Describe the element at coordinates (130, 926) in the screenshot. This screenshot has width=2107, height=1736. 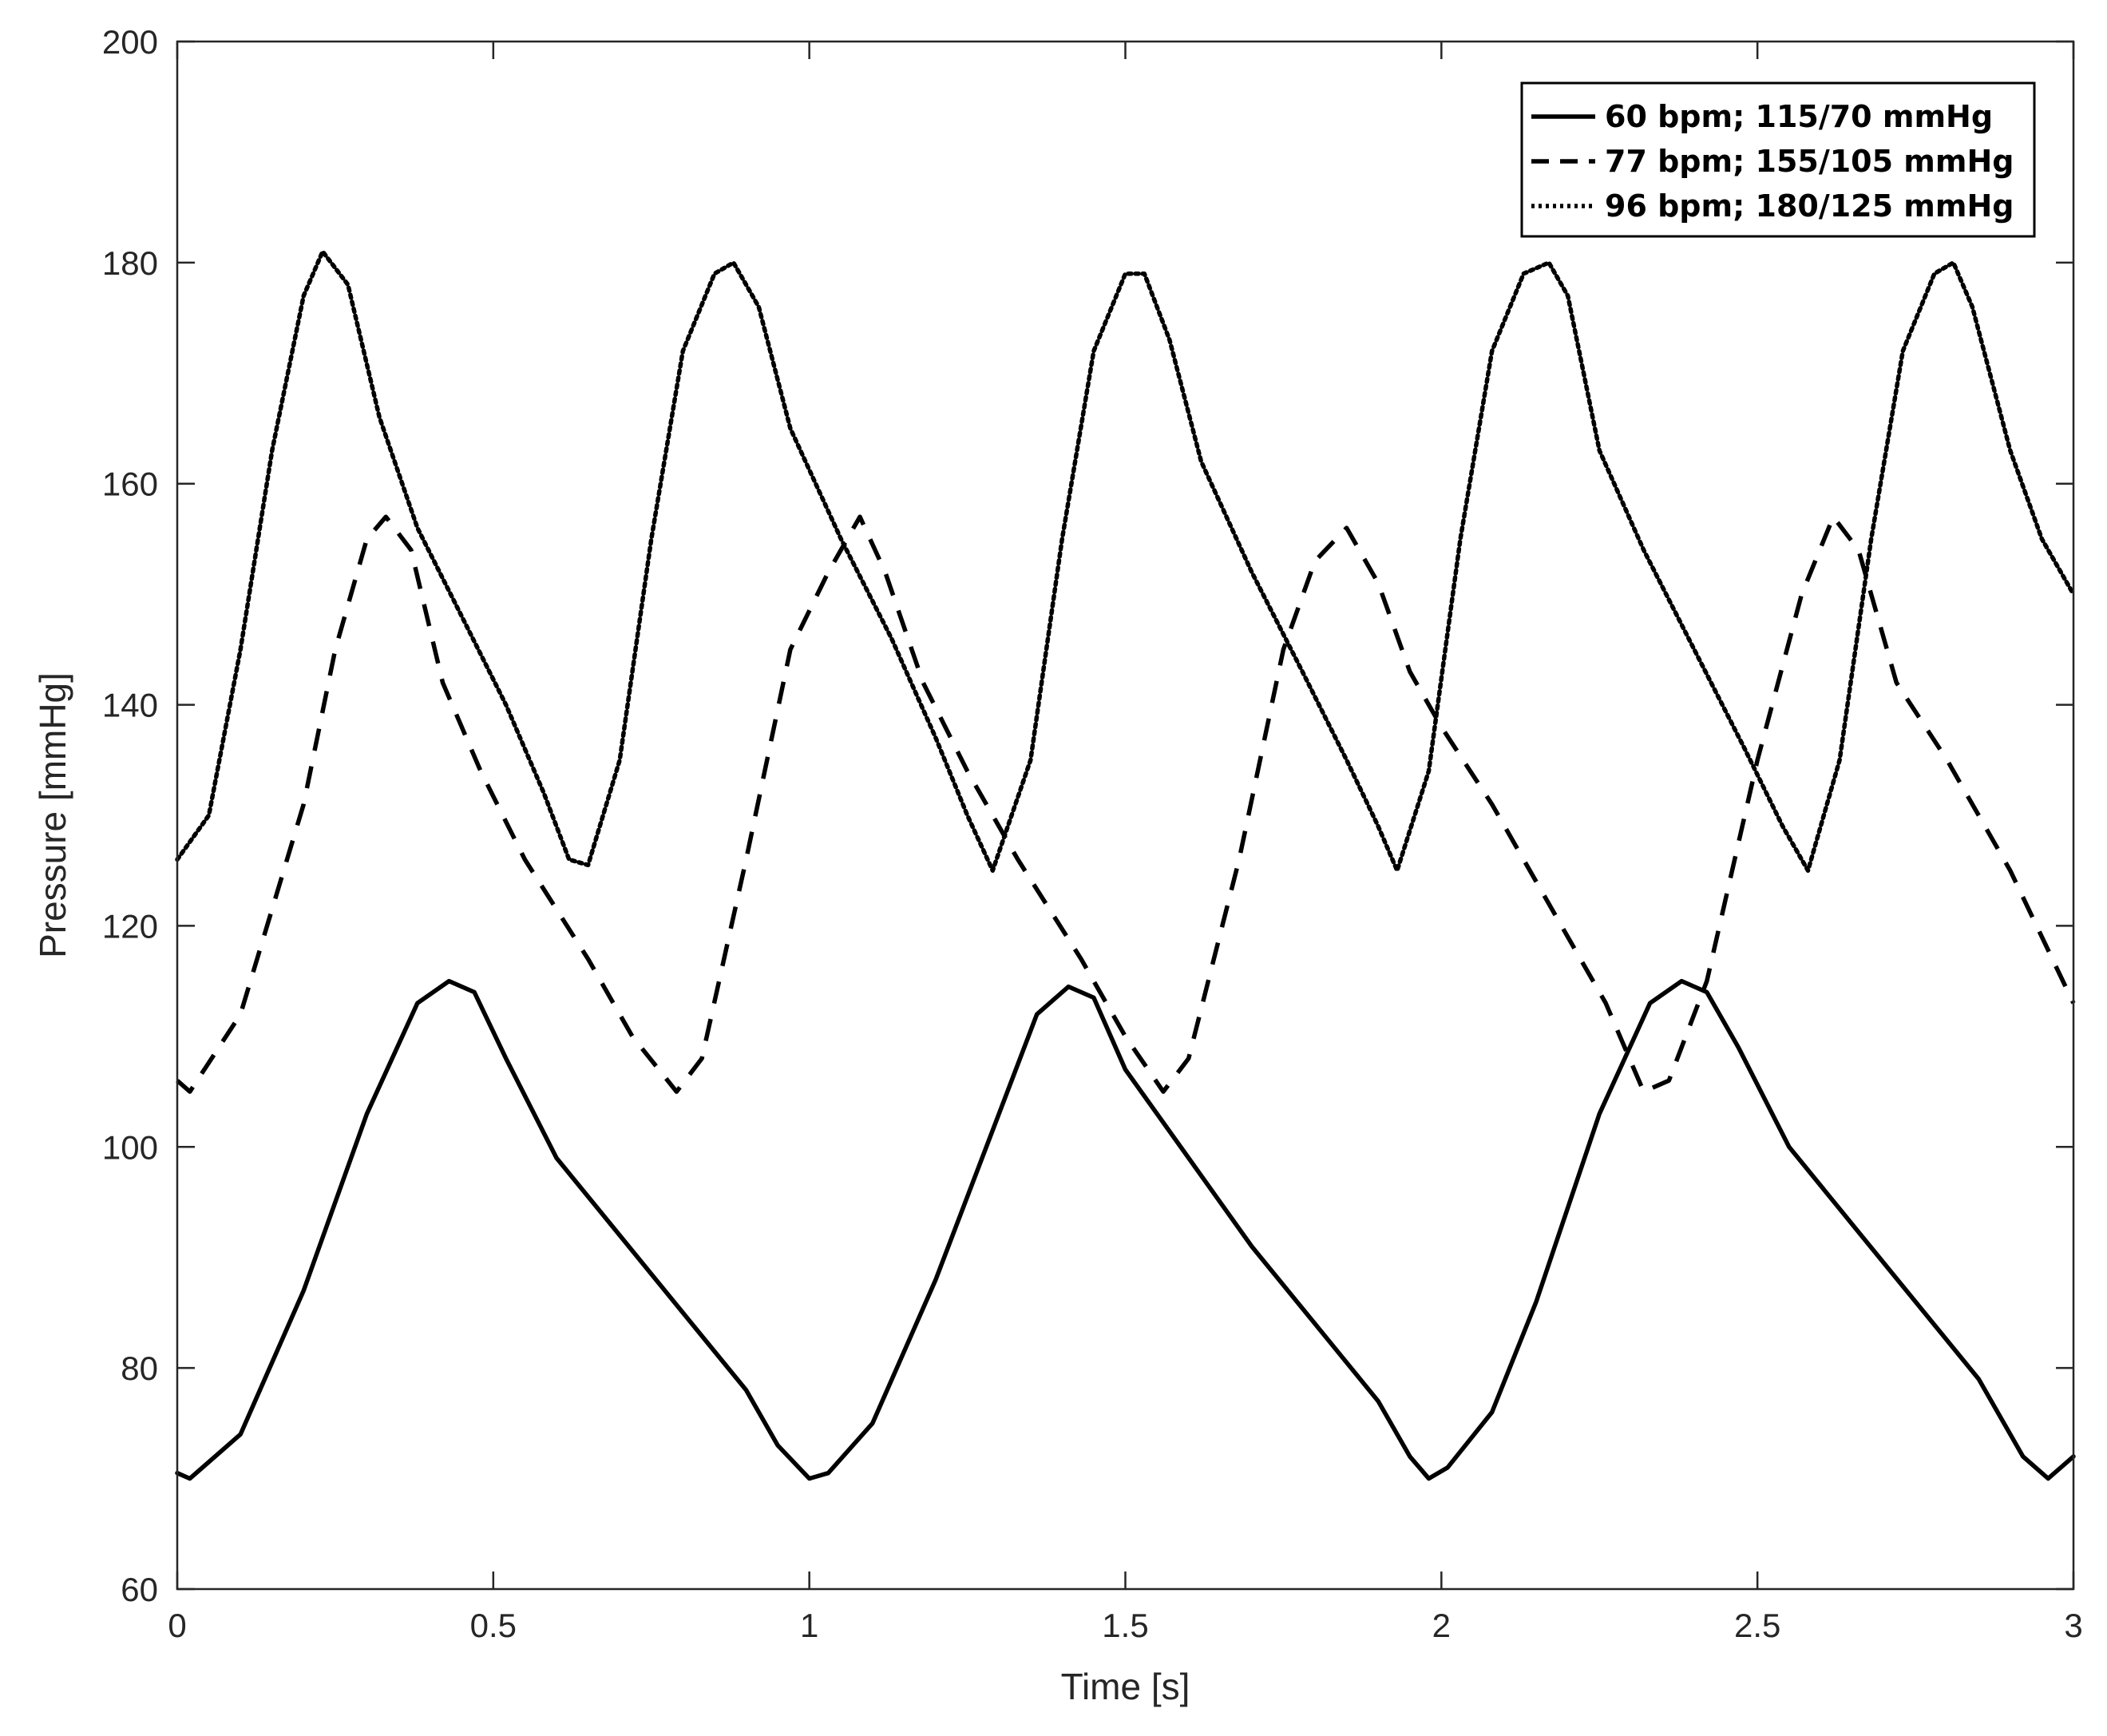
I see `y-tick-label: 120` at that location.